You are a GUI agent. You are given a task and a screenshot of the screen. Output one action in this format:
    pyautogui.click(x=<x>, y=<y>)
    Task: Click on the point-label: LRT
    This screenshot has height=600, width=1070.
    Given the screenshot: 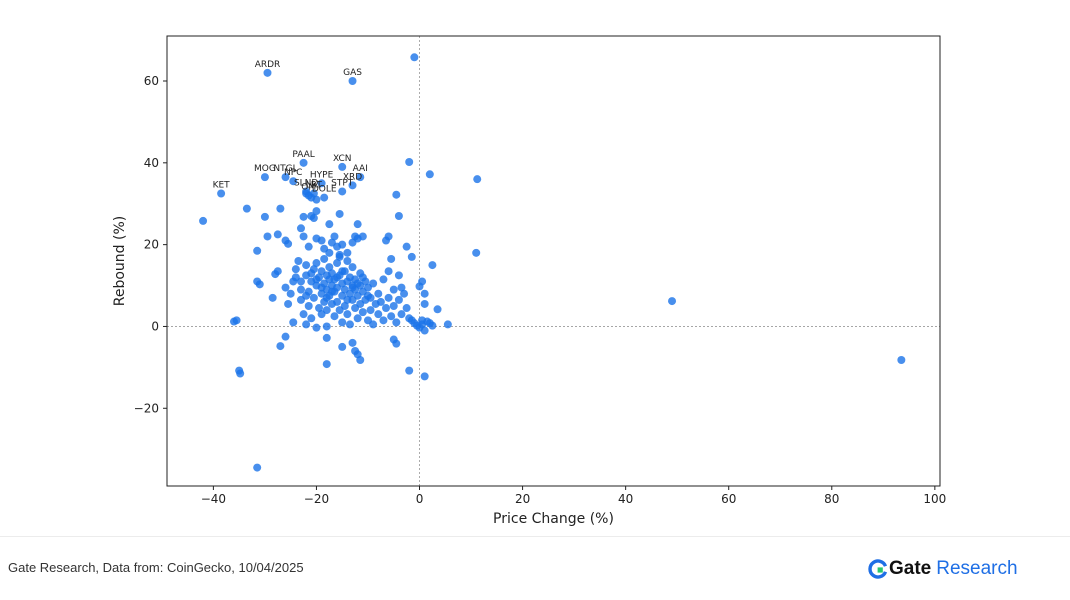 What is the action you would take?
    pyautogui.click(x=314, y=186)
    